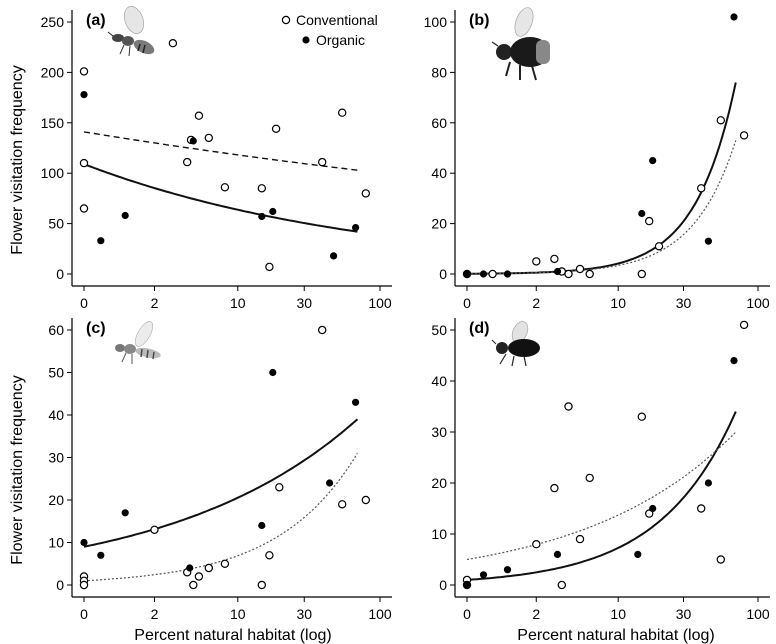 The image size is (776, 644). What do you see at coordinates (53, 72) in the screenshot?
I see `y-tick-label: 200` at bounding box center [53, 72].